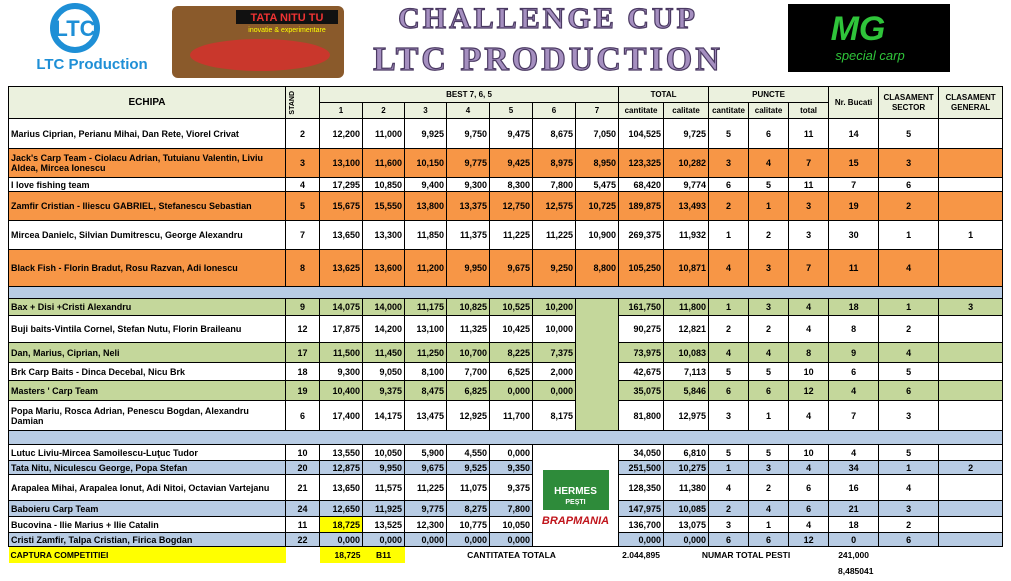 The width and height of the screenshot is (1011, 581). What do you see at coordinates (641, 554) in the screenshot?
I see `total-value: 2.044,895` at bounding box center [641, 554].